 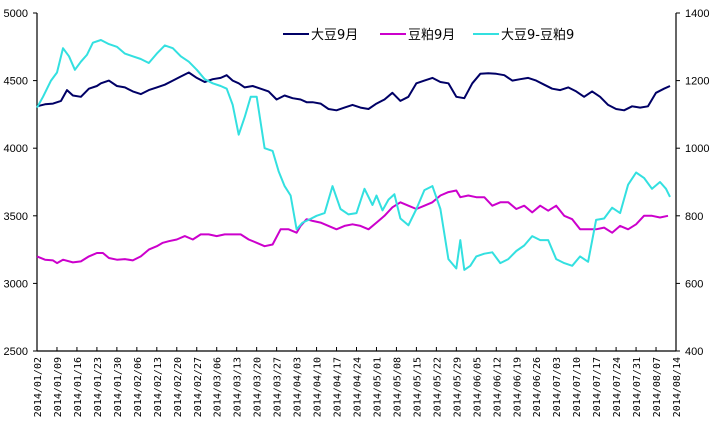 I want to click on left-tick-label: 4000, so click(x=16, y=149).